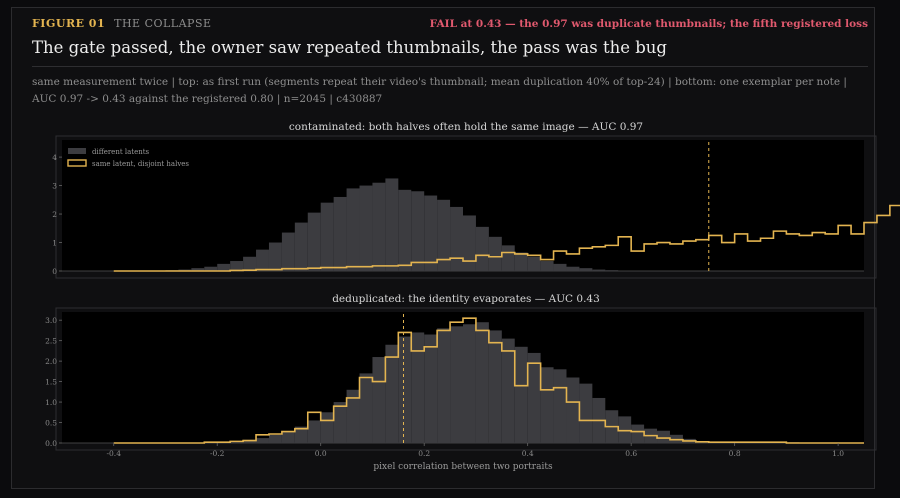 This screenshot has height=498, width=900. Describe the element at coordinates (424, 453) in the screenshot. I see `x-tick-label: 0.2` at that location.